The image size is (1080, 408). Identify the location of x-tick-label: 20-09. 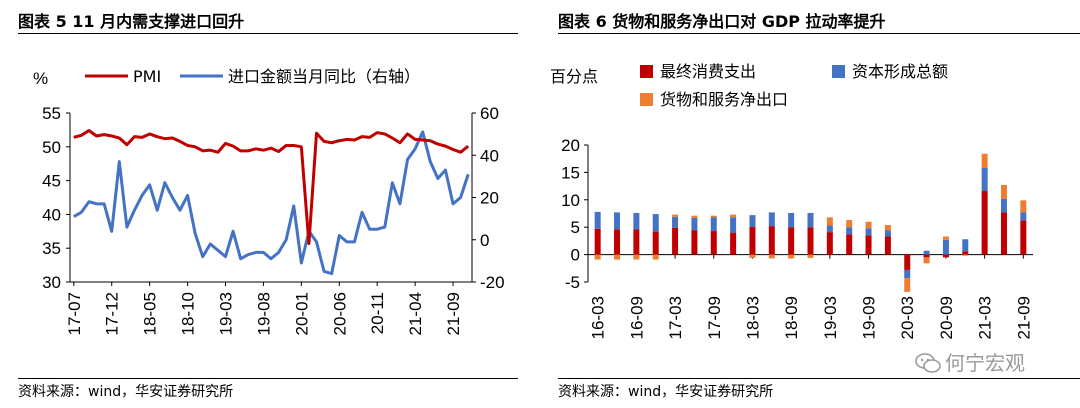
(946, 317).